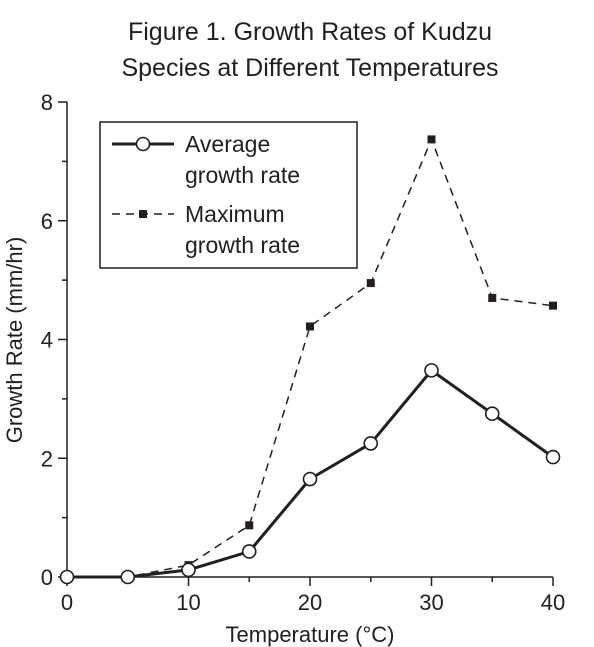 The width and height of the screenshot is (594, 647). Describe the element at coordinates (143, 144) in the screenshot. I see `legend-average-marker` at that location.